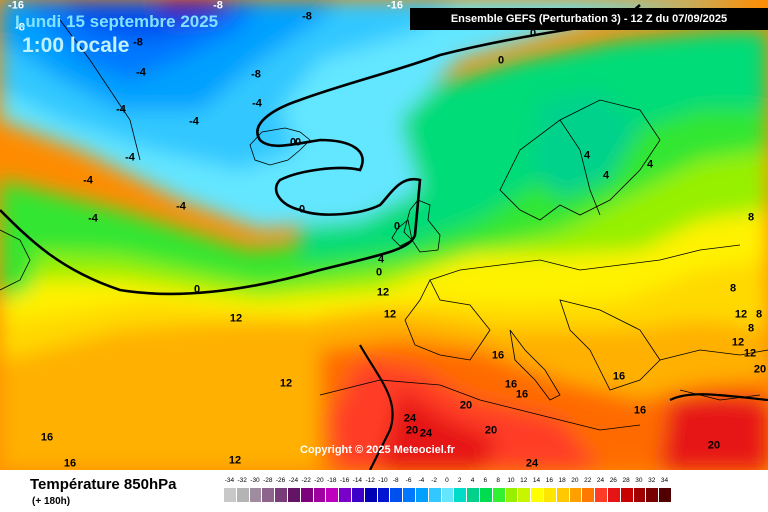 Image resolution: width=768 pixels, height=512 pixels. Describe the element at coordinates (117, 21) in the screenshot. I see `forecast-date: Lundi 15 septembre 2025` at that location.